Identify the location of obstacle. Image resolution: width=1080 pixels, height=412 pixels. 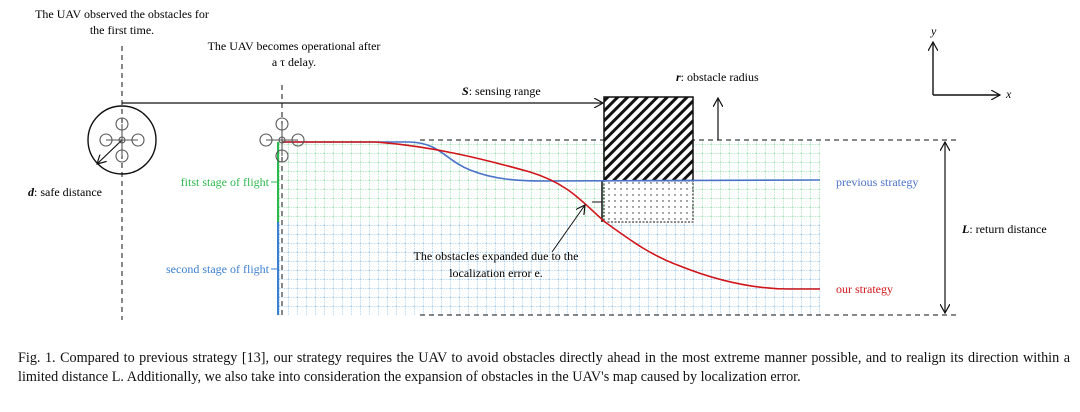
(648, 139).